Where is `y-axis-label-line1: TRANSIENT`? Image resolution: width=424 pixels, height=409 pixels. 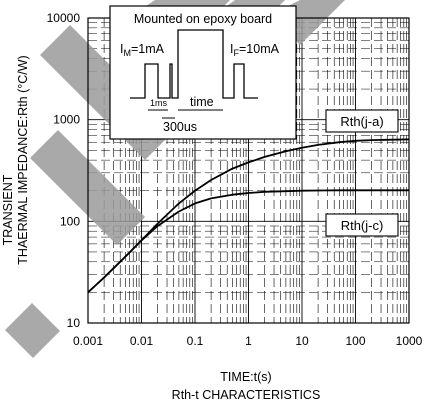
y-axis-label-line1: TRANSIENT is located at coordinates (8, 209).